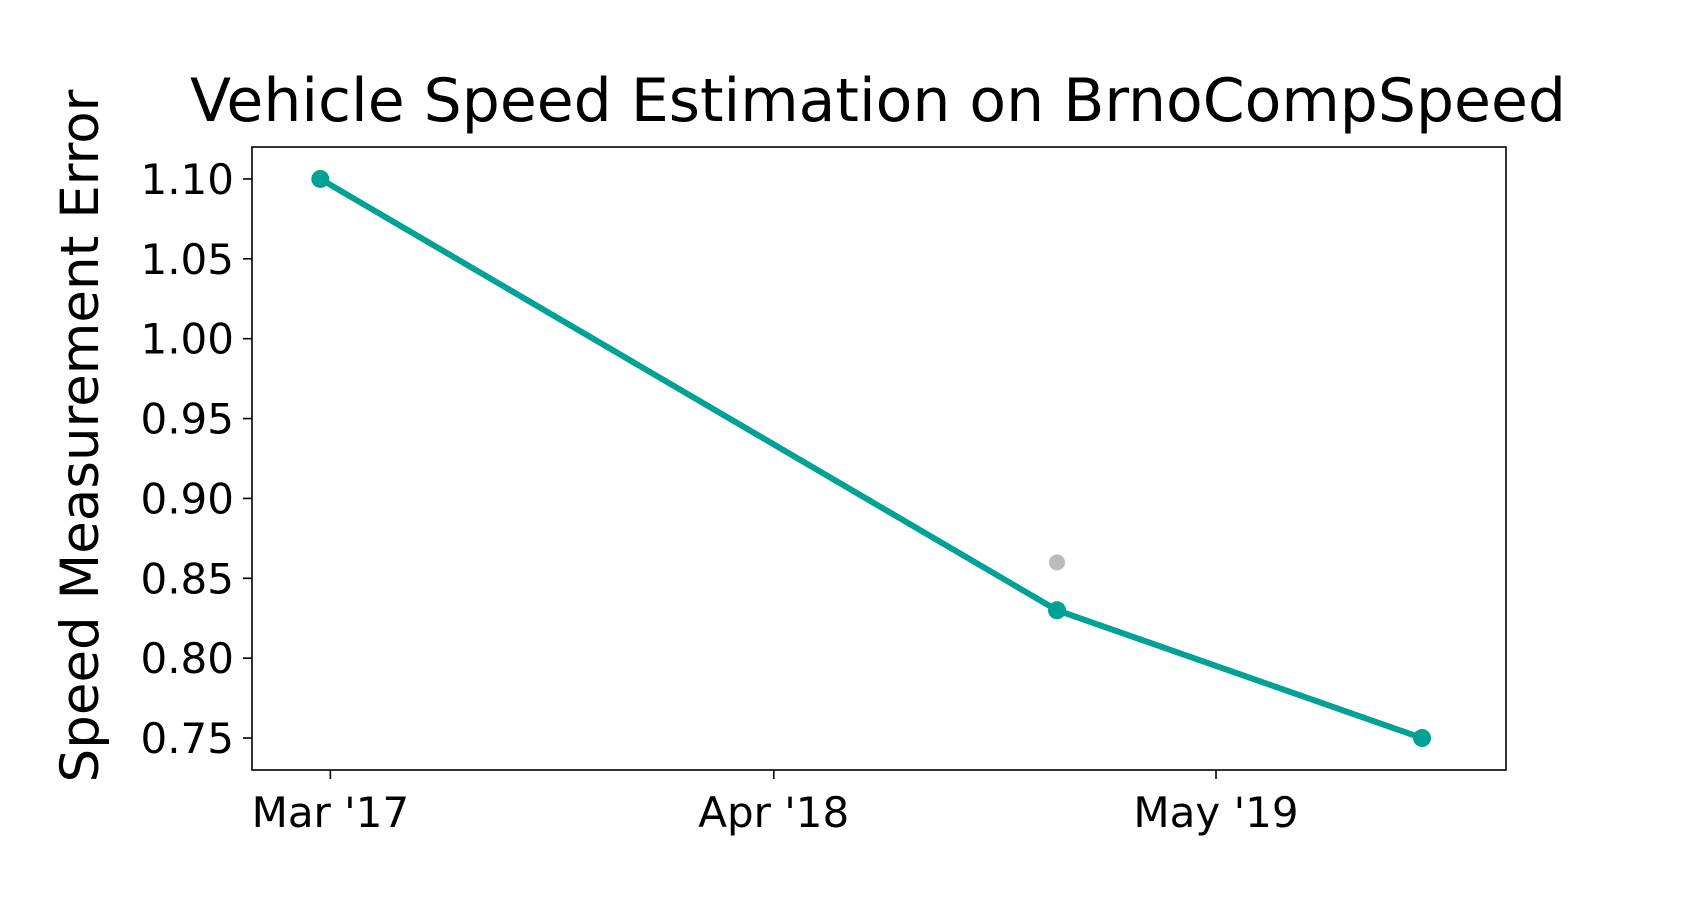 The width and height of the screenshot is (1700, 900). I want to click on y-tick-label-7: 1.10, so click(187, 179).